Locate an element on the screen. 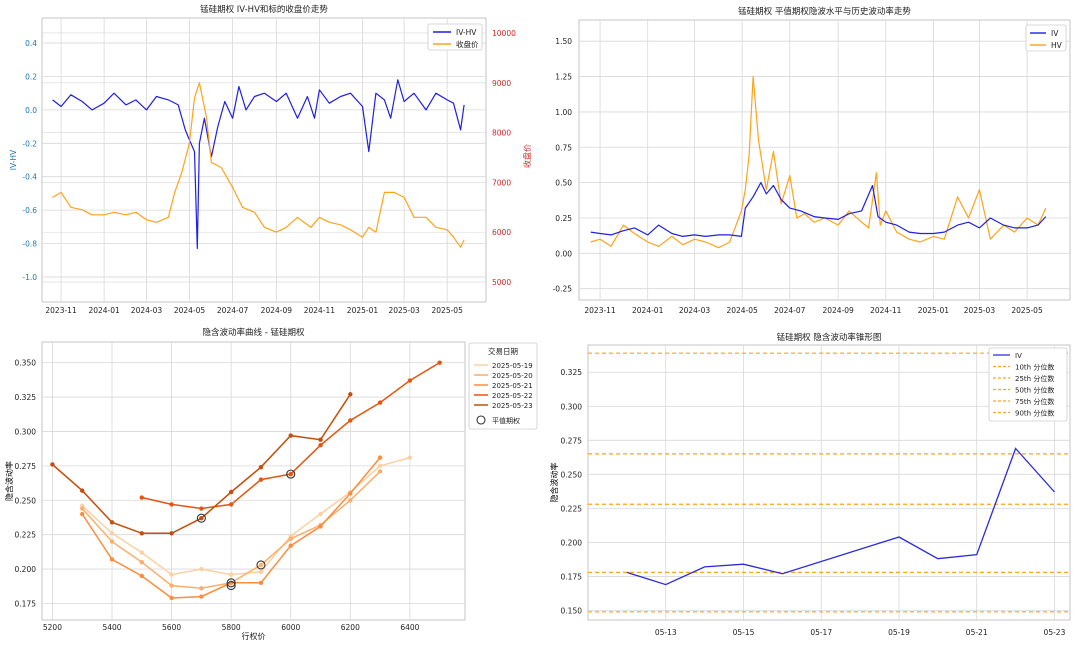 This screenshot has width=1080, height=646. series-line-收盘价 is located at coordinates (258, 165).